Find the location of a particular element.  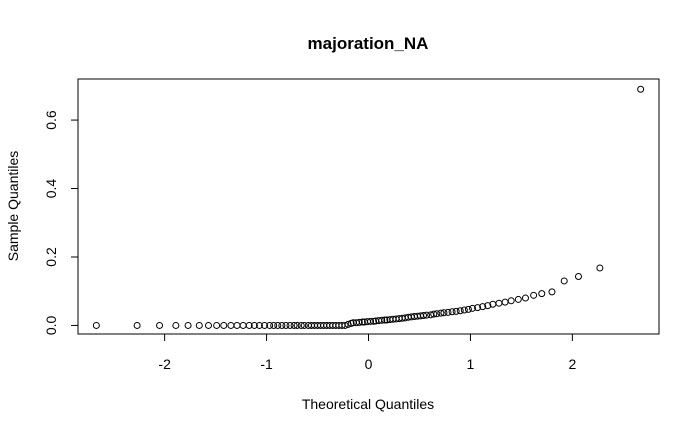

y-axis-label: Sample Quantiles is located at coordinates (13, 206).